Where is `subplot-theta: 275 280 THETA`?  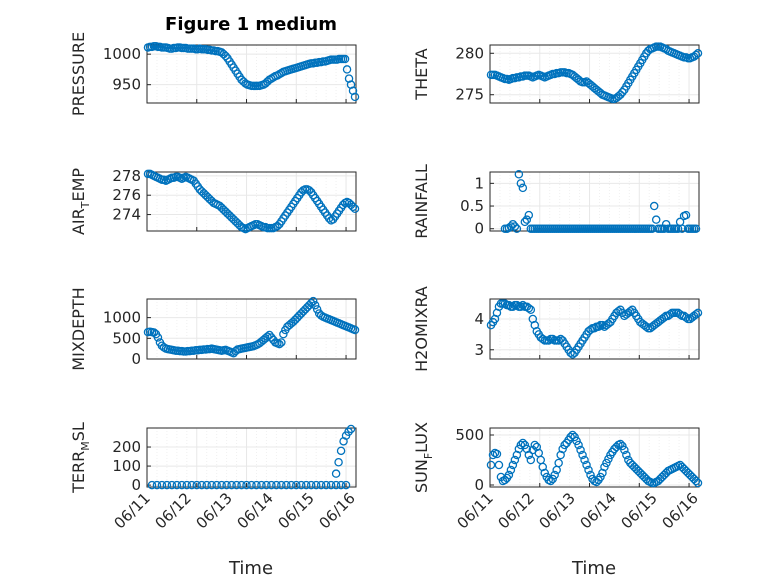
subplot-theta: 275 280 THETA is located at coordinates (557, 73).